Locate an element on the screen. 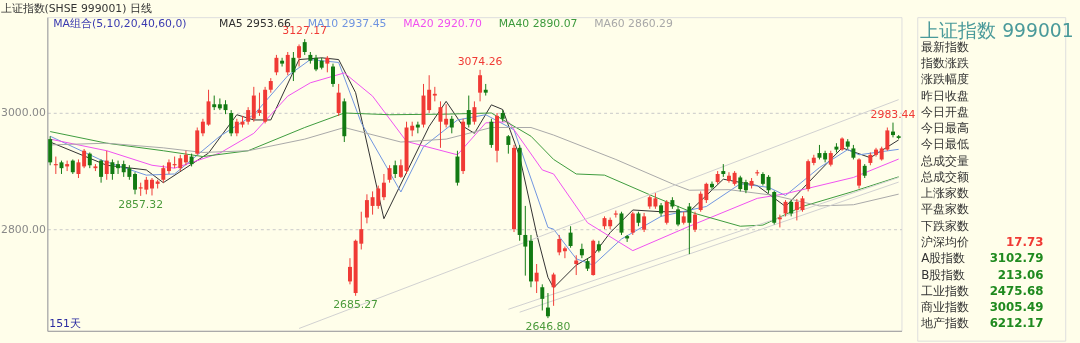  text: 今日开盘 is located at coordinates (945, 111).